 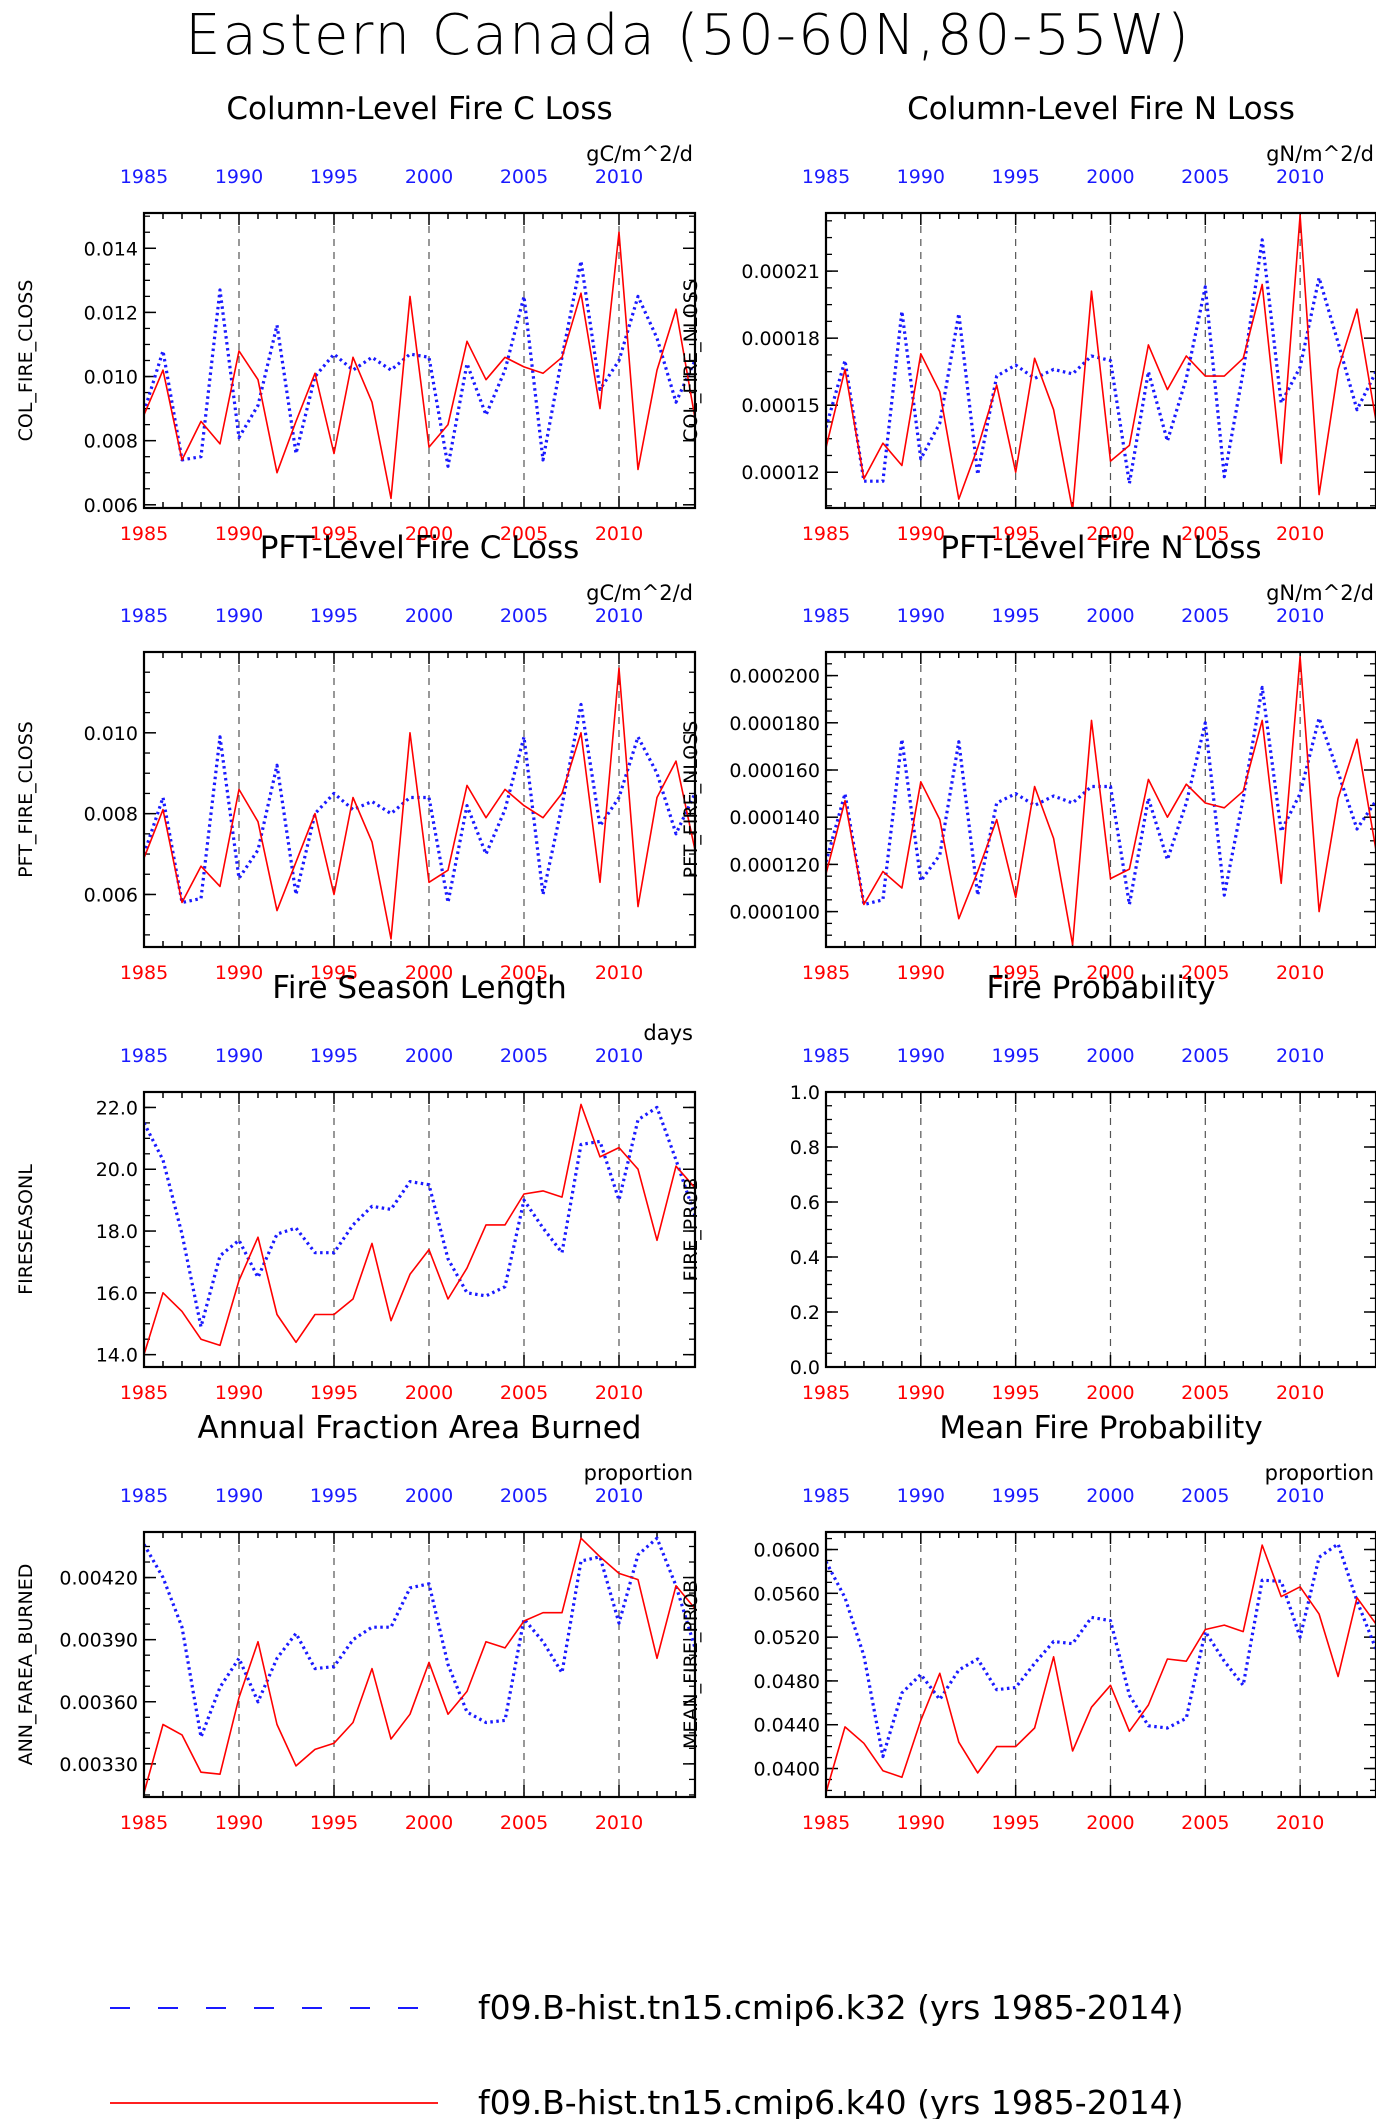 I want to click on y-tick-label: 22.0, so click(x=117, y=1108).